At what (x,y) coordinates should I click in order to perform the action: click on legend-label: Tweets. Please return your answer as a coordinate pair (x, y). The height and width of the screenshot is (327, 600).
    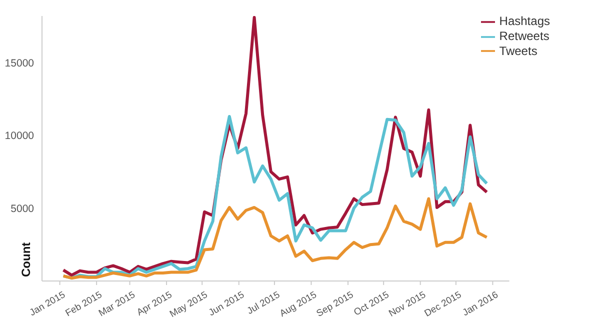
    Looking at the image, I should click on (518, 51).